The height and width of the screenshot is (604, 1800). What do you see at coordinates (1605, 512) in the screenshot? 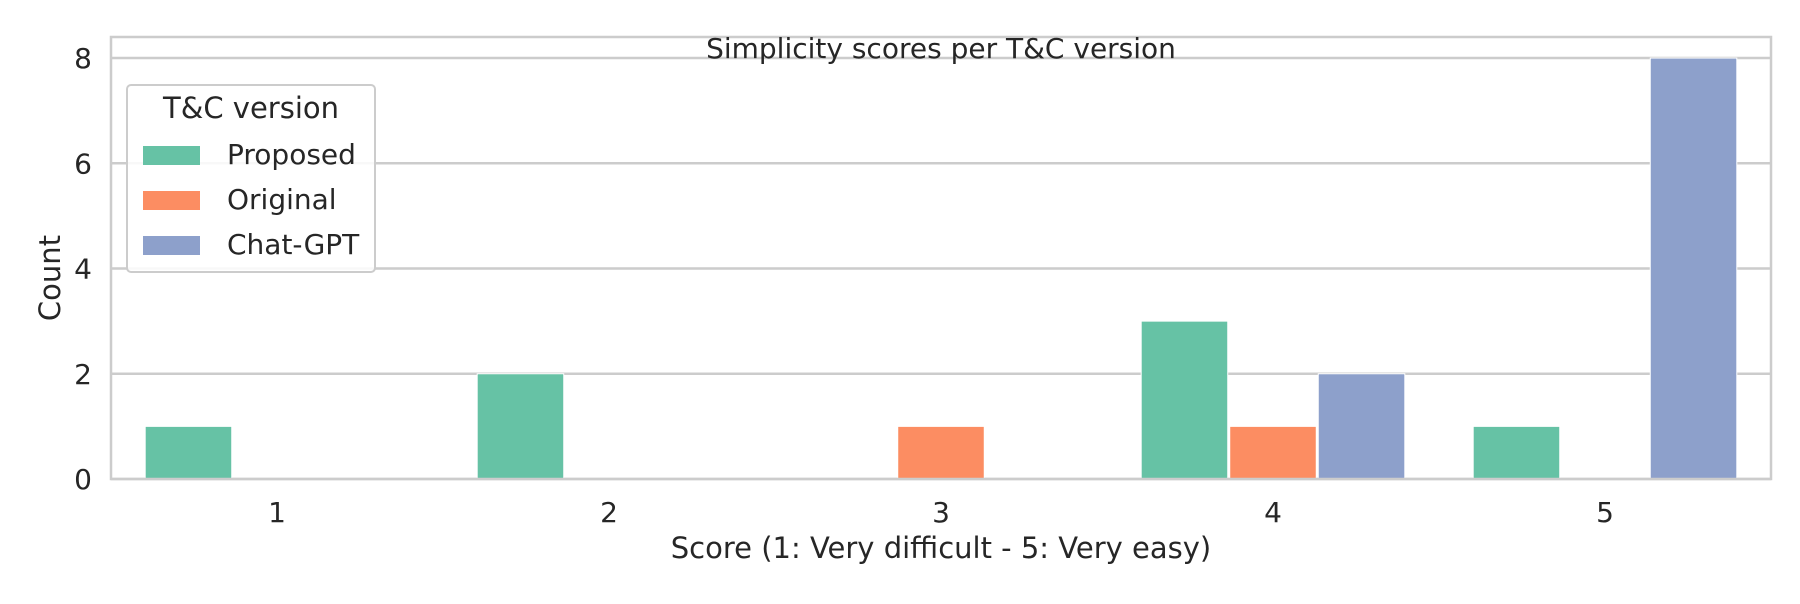
I see `x-tick-label: 5` at bounding box center [1605, 512].